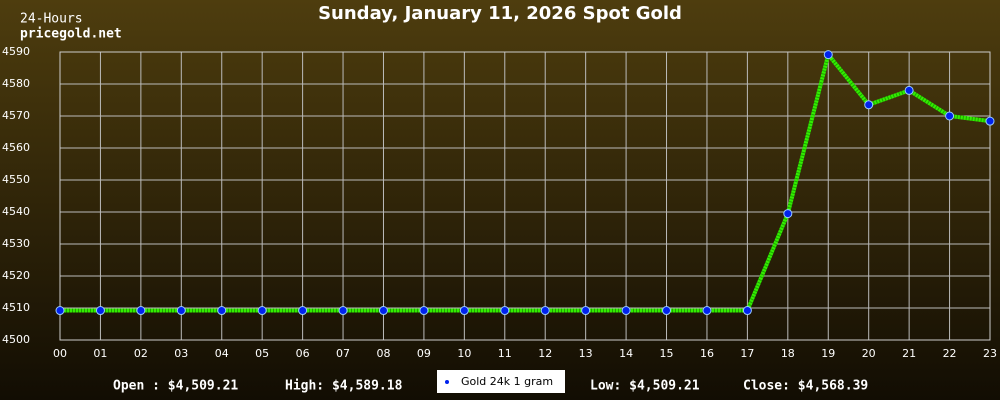 The image size is (1000, 404). What do you see at coordinates (383, 353) in the screenshot?
I see `x-tick-label: 08` at bounding box center [383, 353].